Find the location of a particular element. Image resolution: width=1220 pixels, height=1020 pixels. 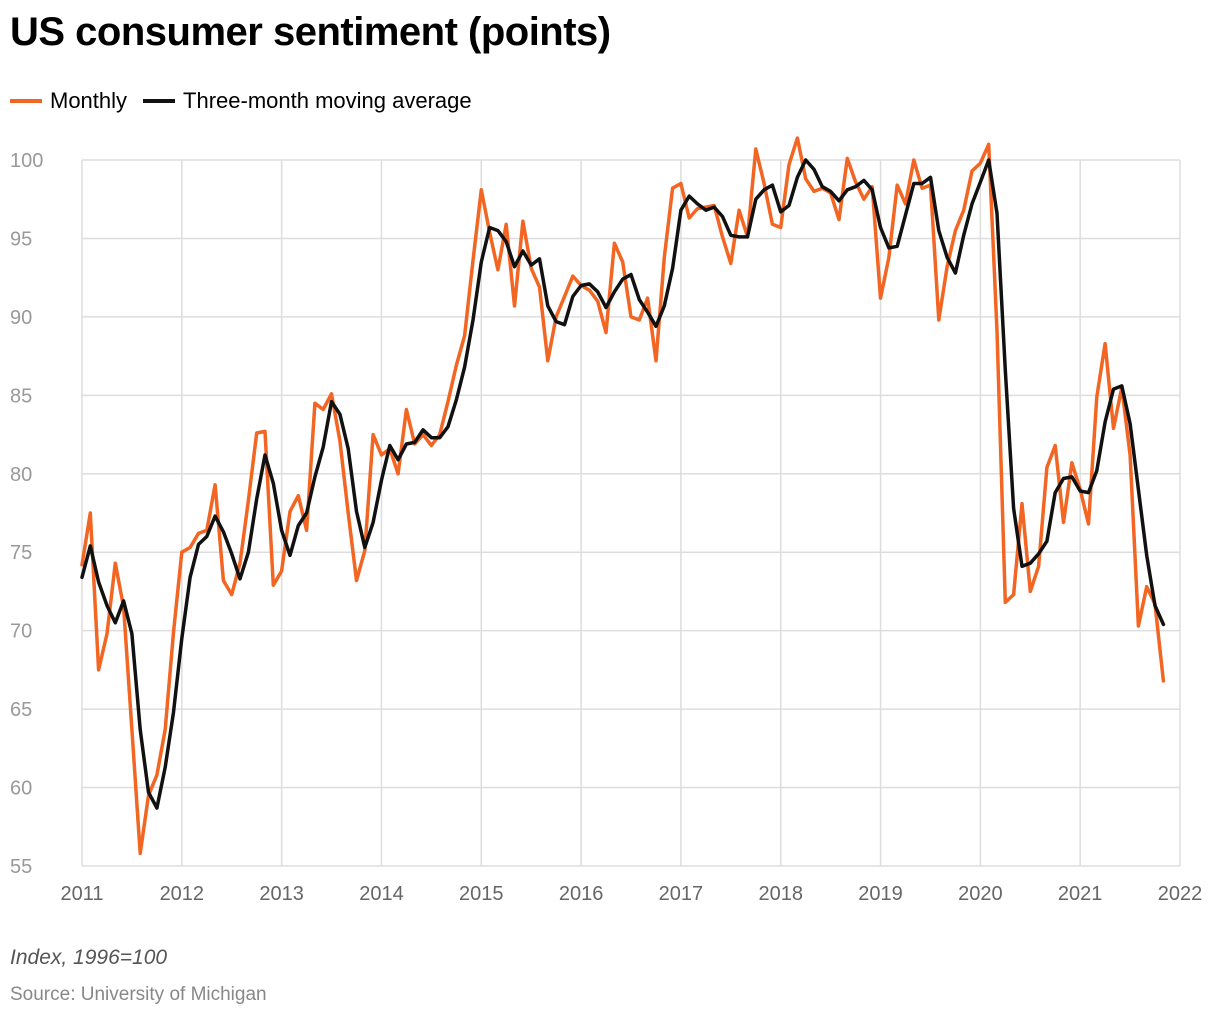

x-tick-label: 2019 is located at coordinates (880, 894).